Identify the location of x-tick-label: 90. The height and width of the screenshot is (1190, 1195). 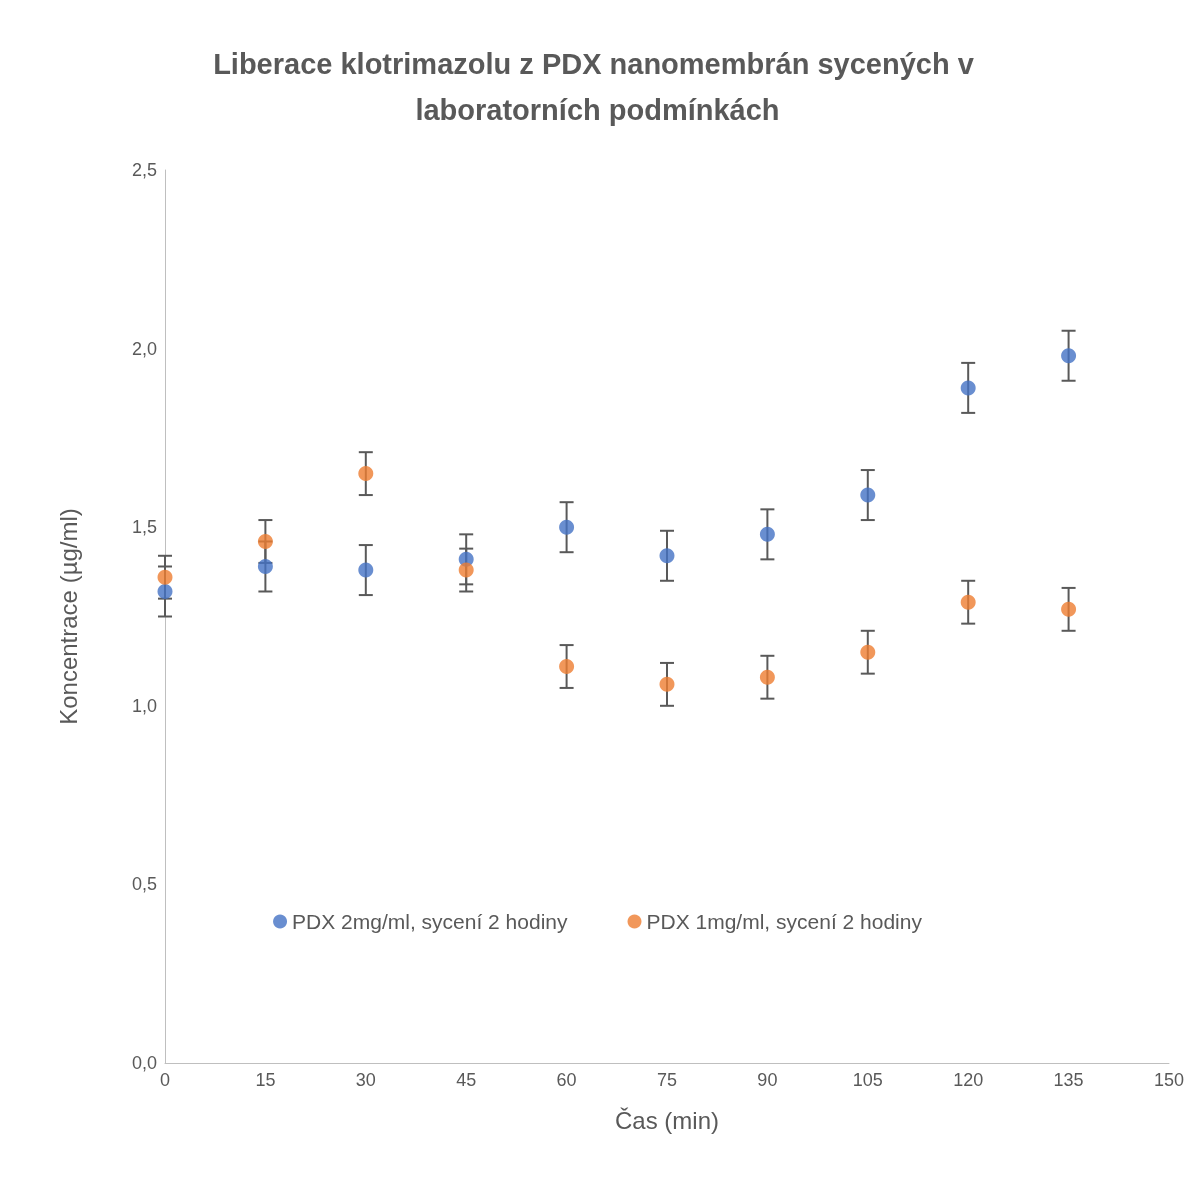
(767, 1080).